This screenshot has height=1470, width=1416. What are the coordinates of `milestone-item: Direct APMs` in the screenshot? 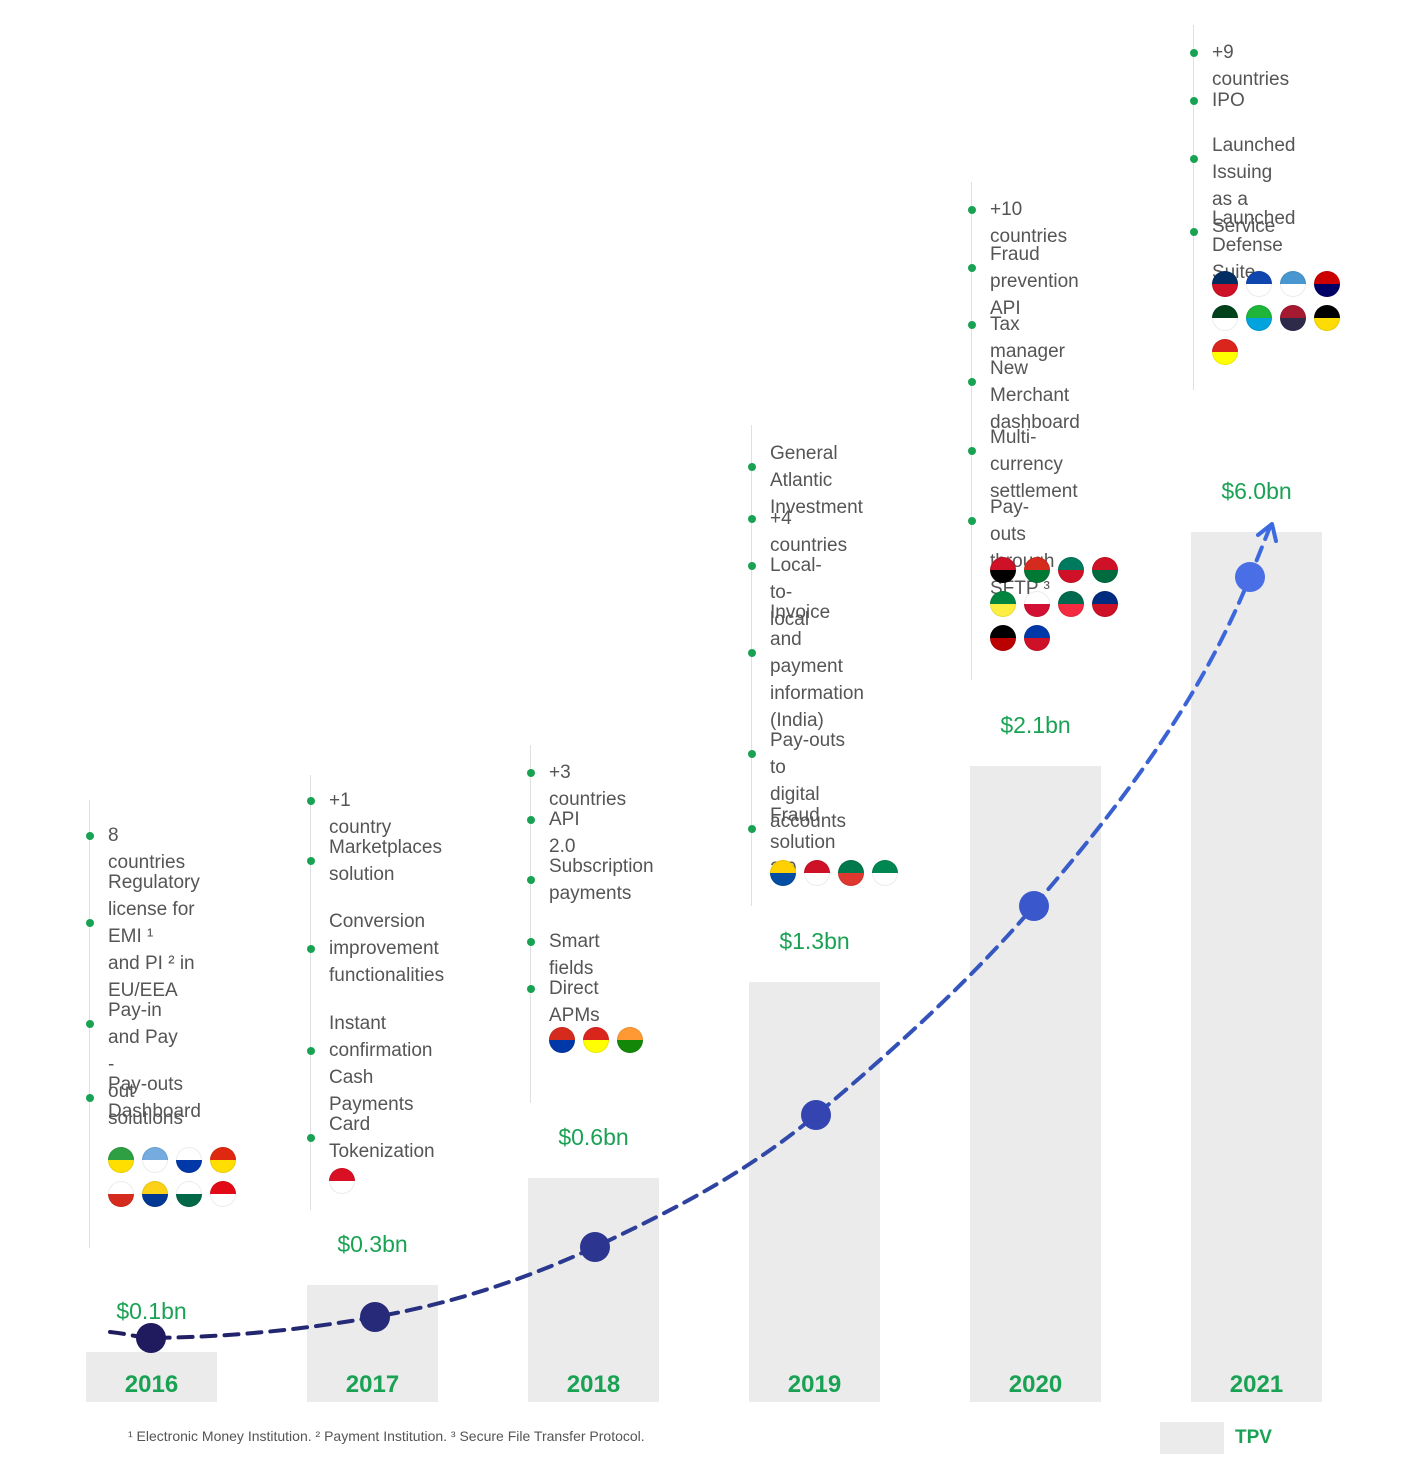 It's located at (574, 1002).